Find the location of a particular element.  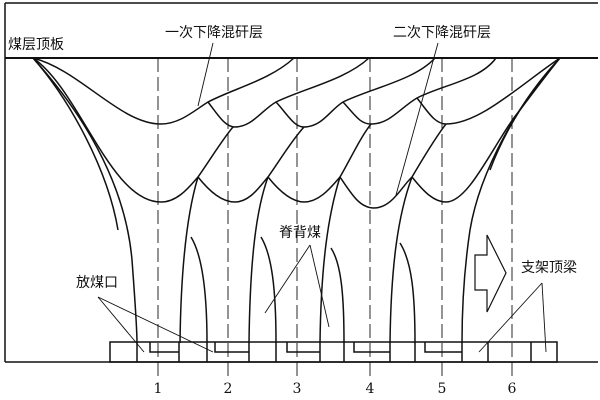

canopy-row is located at coordinates (333, 352).